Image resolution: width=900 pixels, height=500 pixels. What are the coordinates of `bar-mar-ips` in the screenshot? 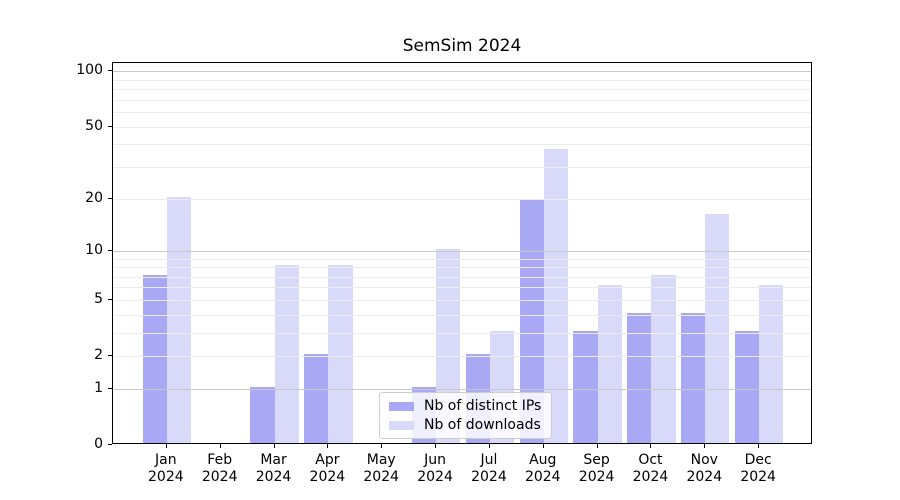 It's located at (262, 414).